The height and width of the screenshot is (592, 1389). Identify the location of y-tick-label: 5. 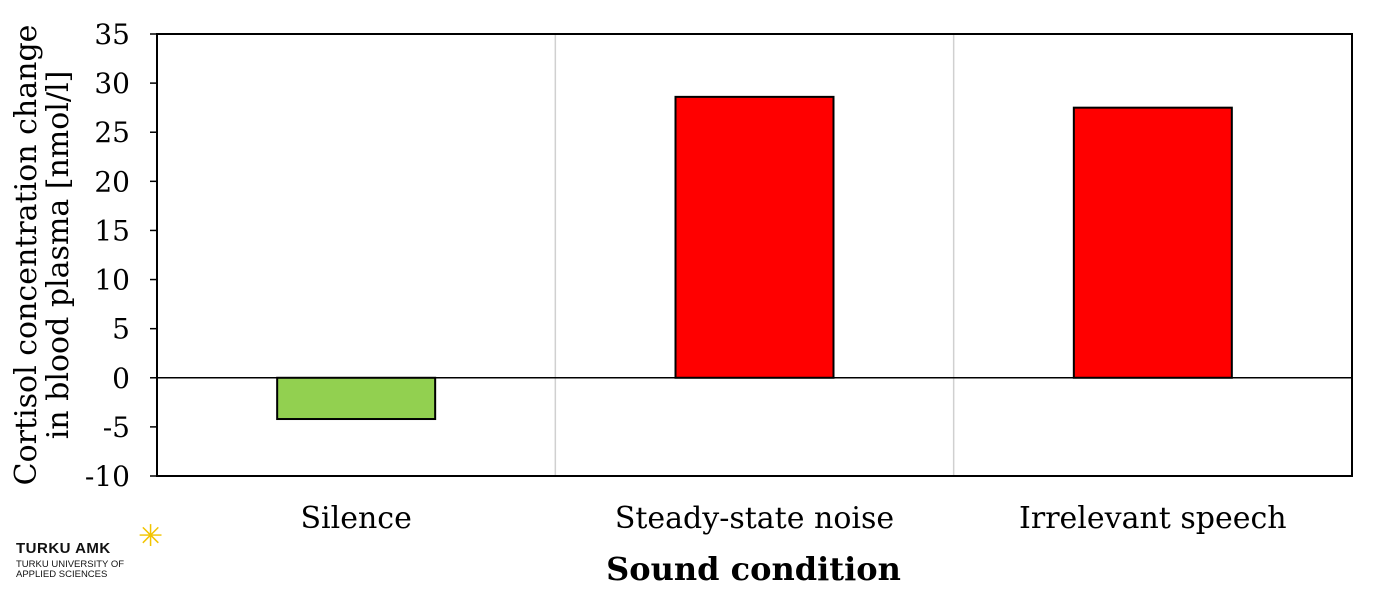
(121, 329).